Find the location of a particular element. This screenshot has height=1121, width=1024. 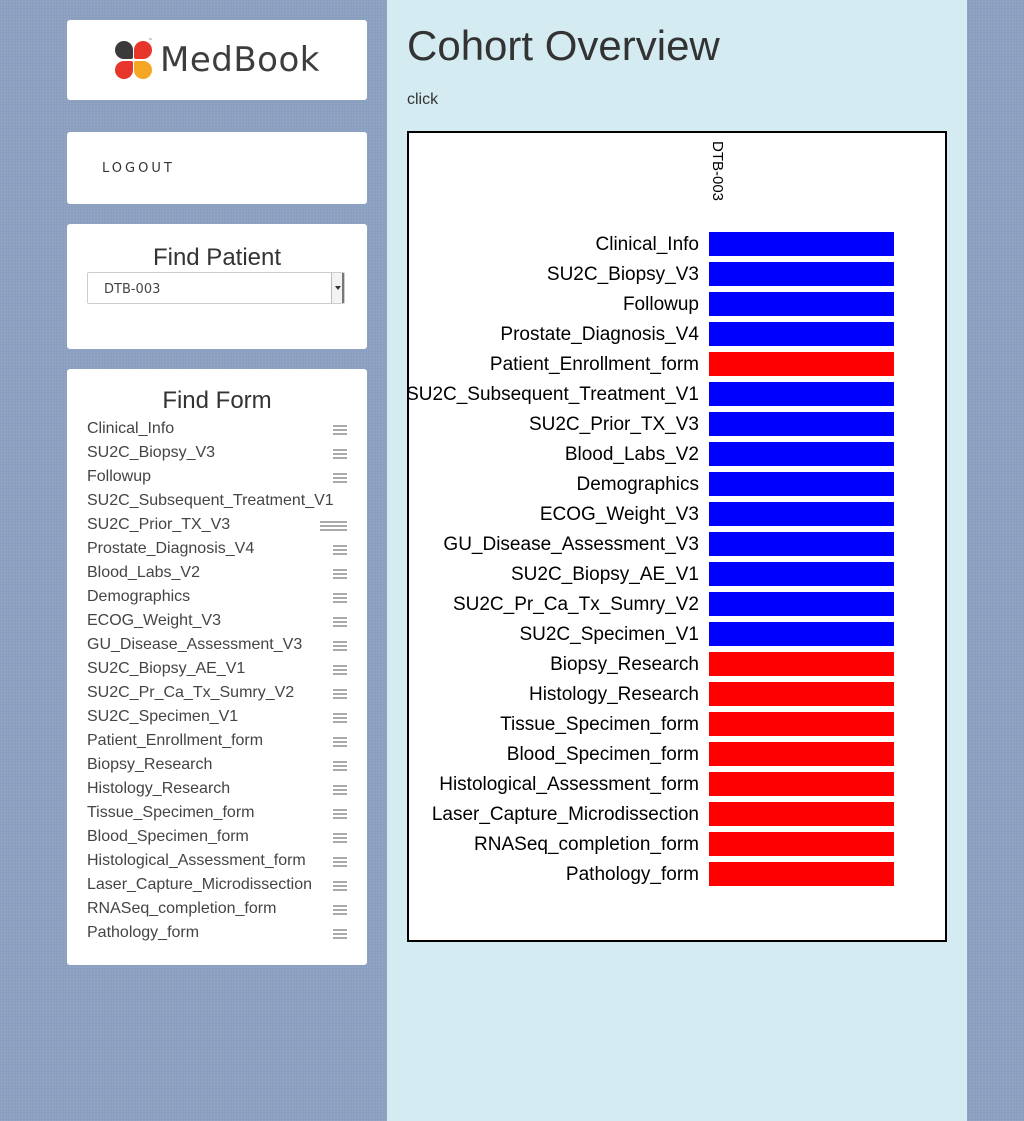

form-list-item: Biopsy_Research is located at coordinates (217, 765).